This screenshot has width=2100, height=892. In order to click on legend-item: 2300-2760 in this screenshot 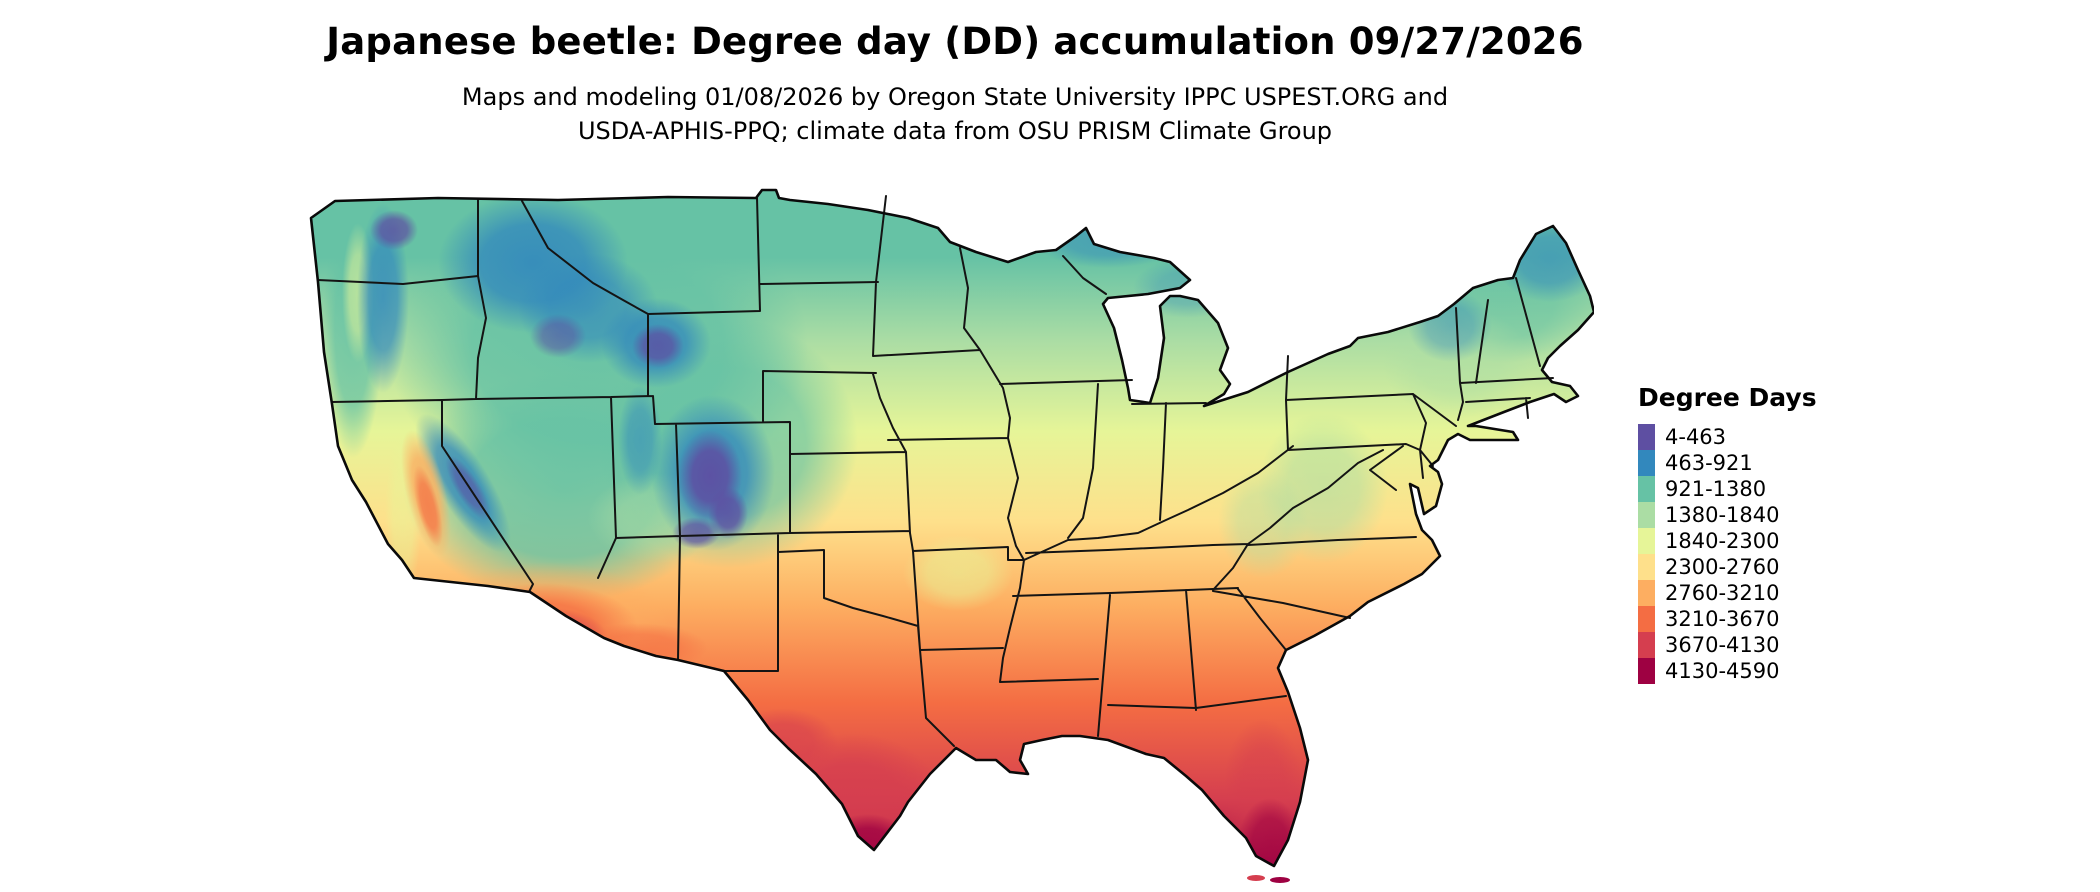, I will do `click(1758, 567)`.